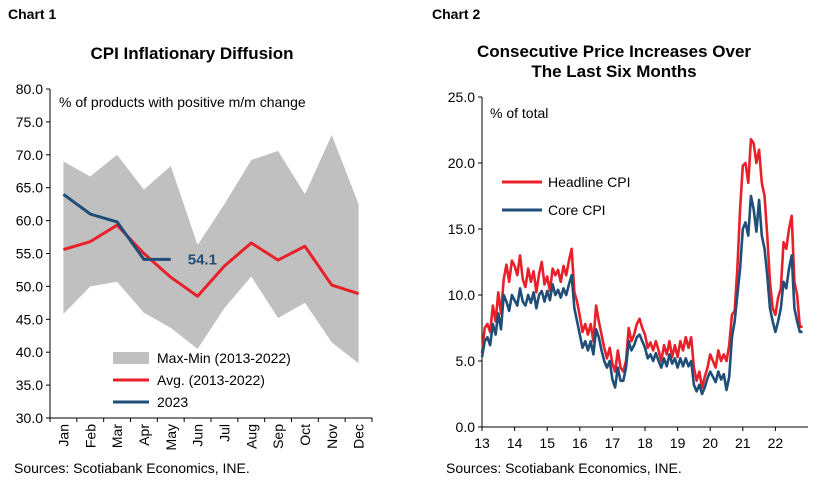 The width and height of the screenshot is (828, 483). What do you see at coordinates (547, 443) in the screenshot?
I see `x-tick-label: 15` at bounding box center [547, 443].